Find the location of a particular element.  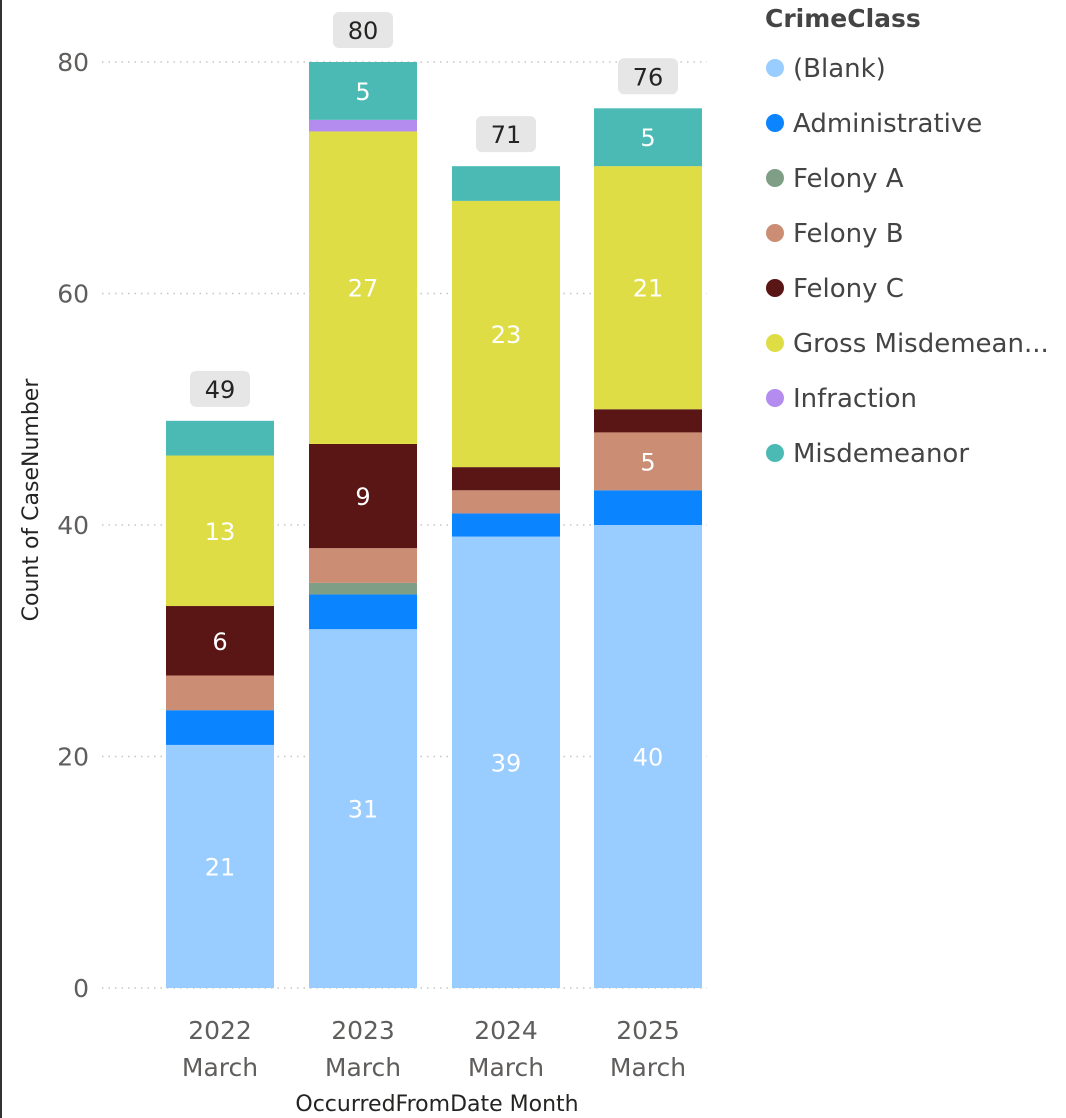

legend-item: Felony C is located at coordinates (835, 289).